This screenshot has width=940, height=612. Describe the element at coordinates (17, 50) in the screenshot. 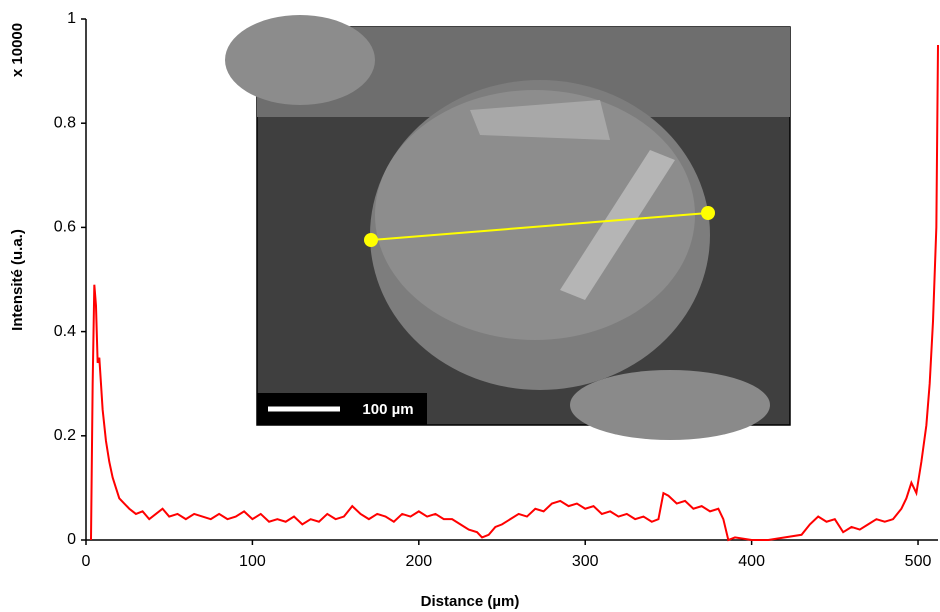

I see `y-multiplier: x 10000` at that location.